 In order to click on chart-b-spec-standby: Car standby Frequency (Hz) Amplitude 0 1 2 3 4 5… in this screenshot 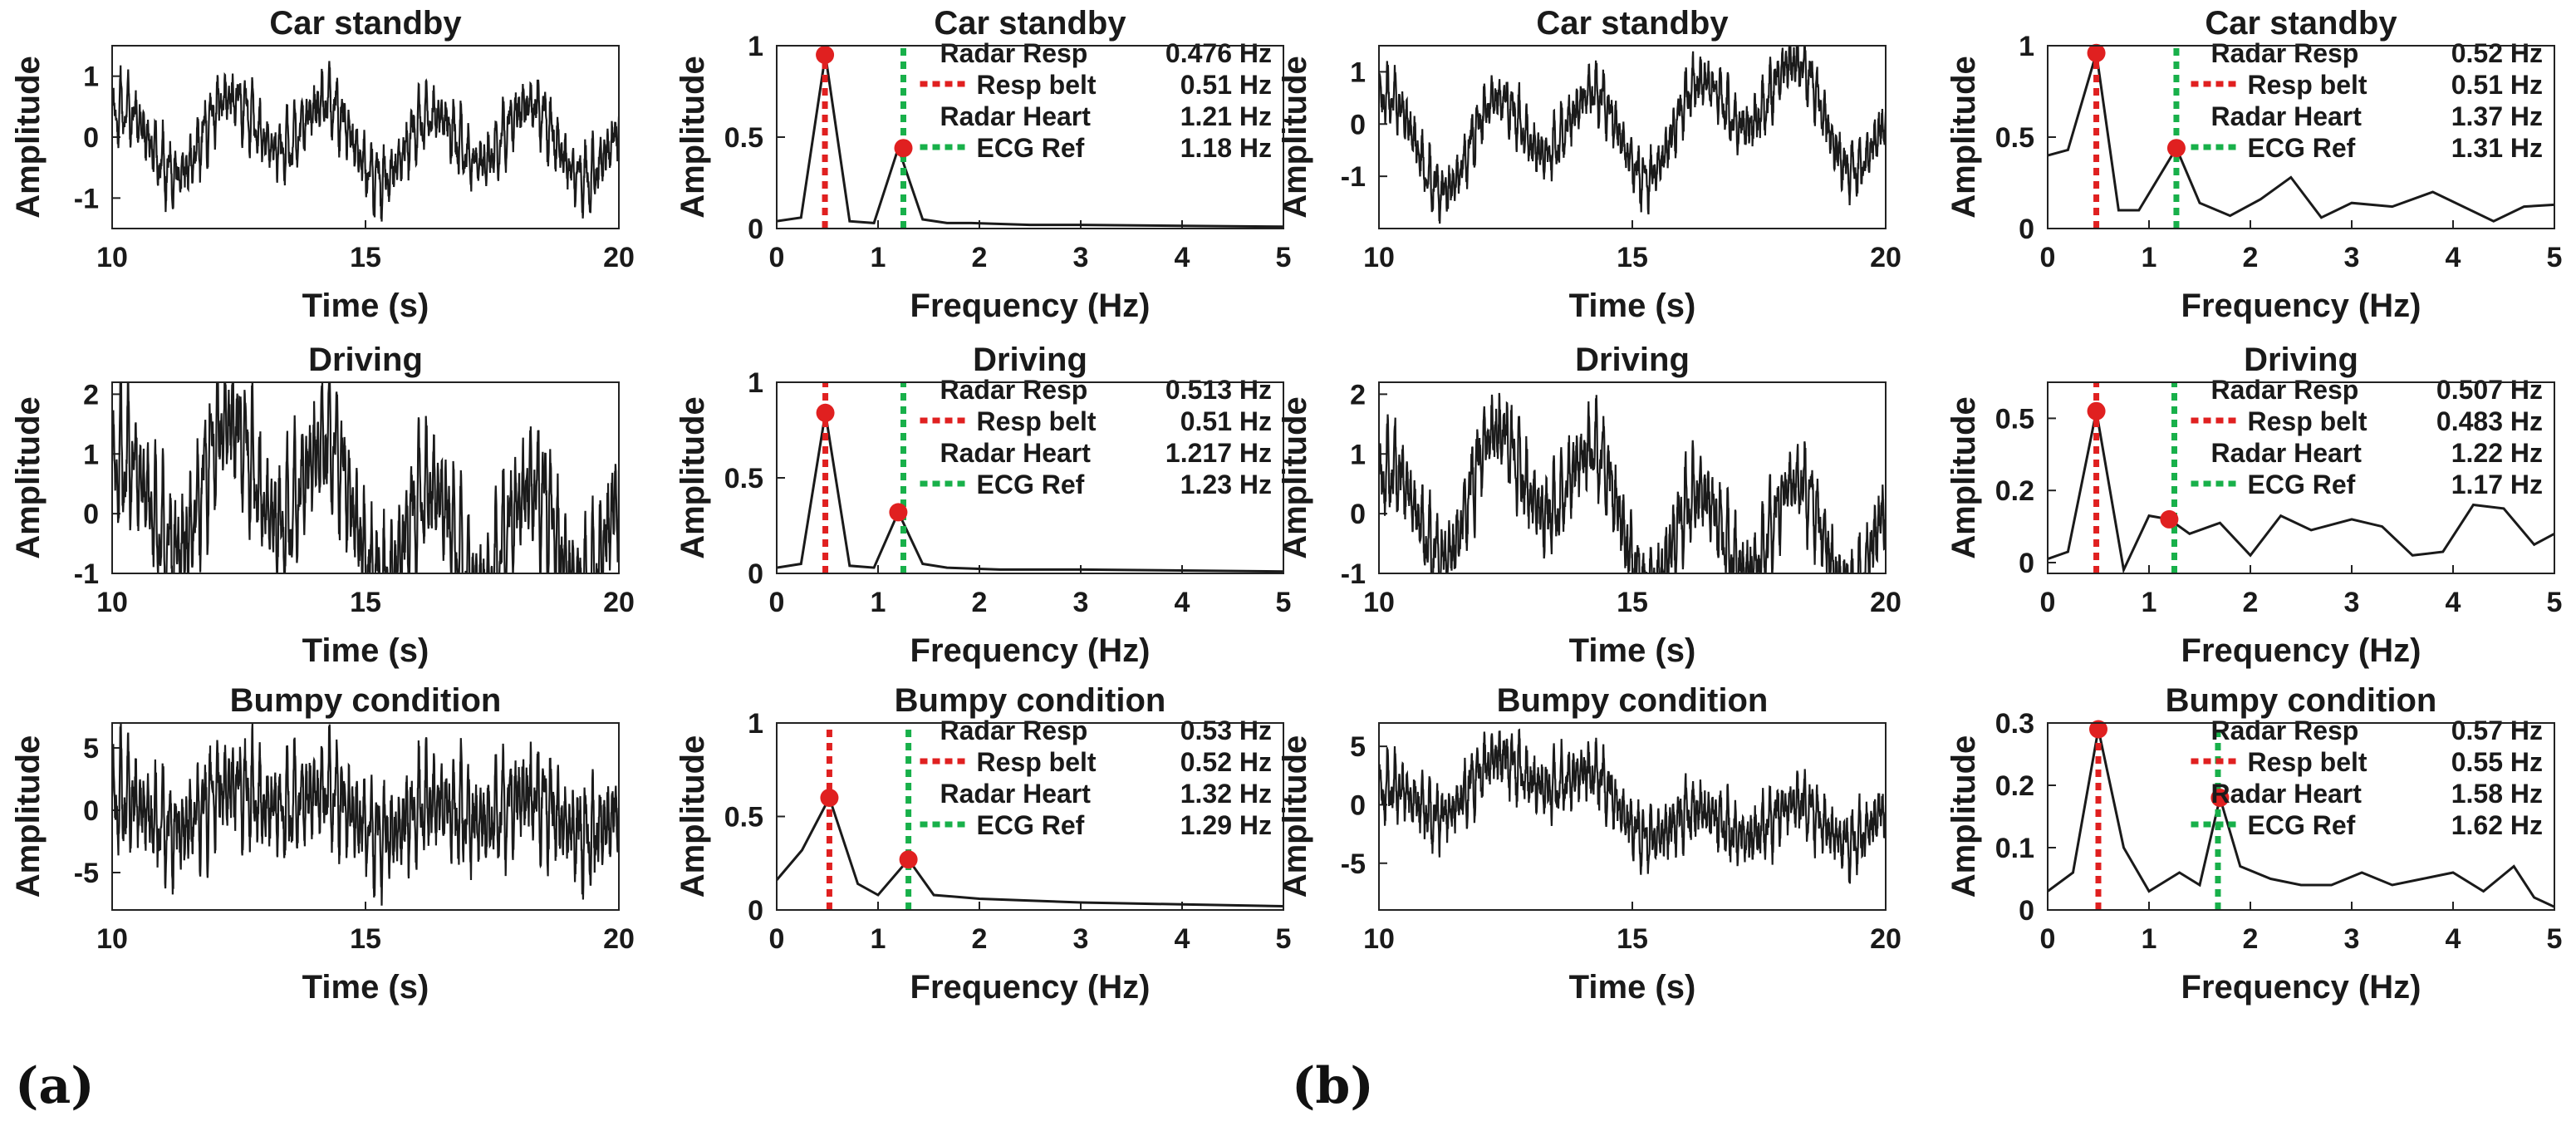, I will do `click(2253, 164)`.